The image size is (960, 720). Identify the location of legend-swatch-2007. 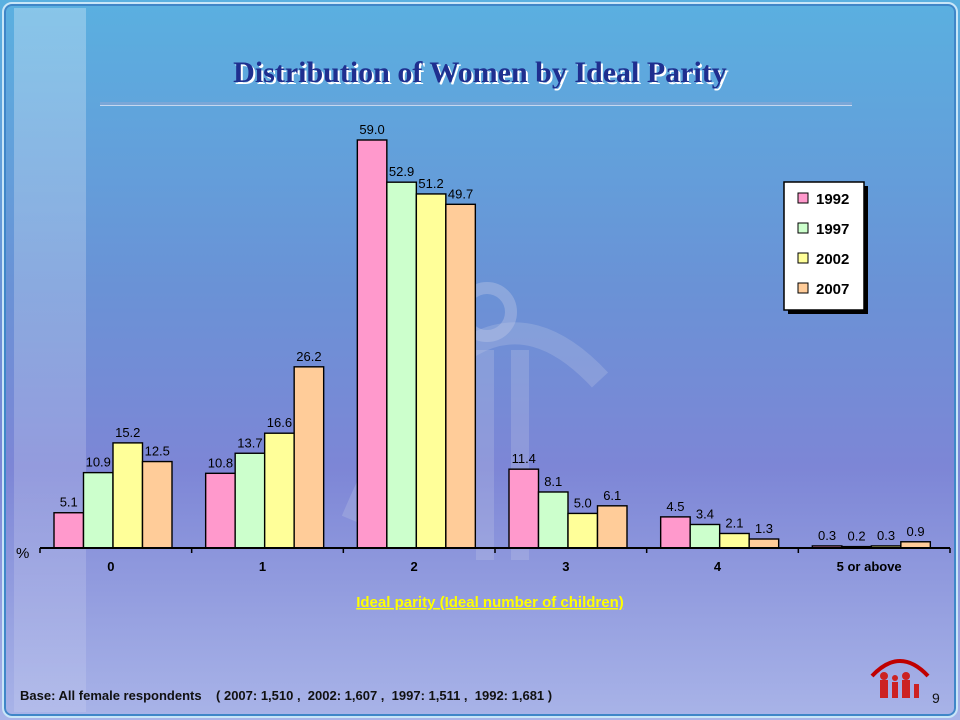
(803, 288).